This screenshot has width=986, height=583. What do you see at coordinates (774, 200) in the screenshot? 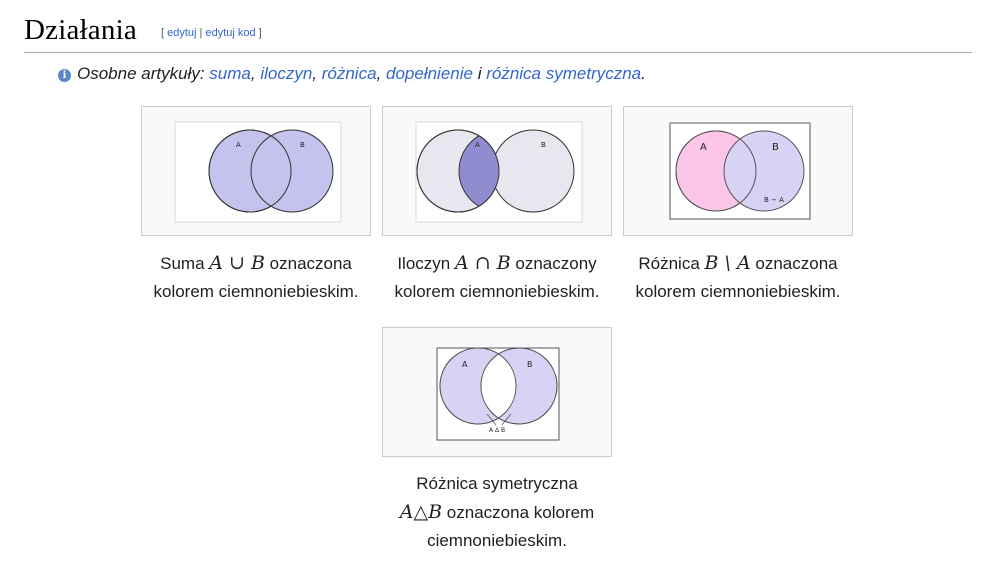
I see `label-b-minus-a: B − A` at bounding box center [774, 200].